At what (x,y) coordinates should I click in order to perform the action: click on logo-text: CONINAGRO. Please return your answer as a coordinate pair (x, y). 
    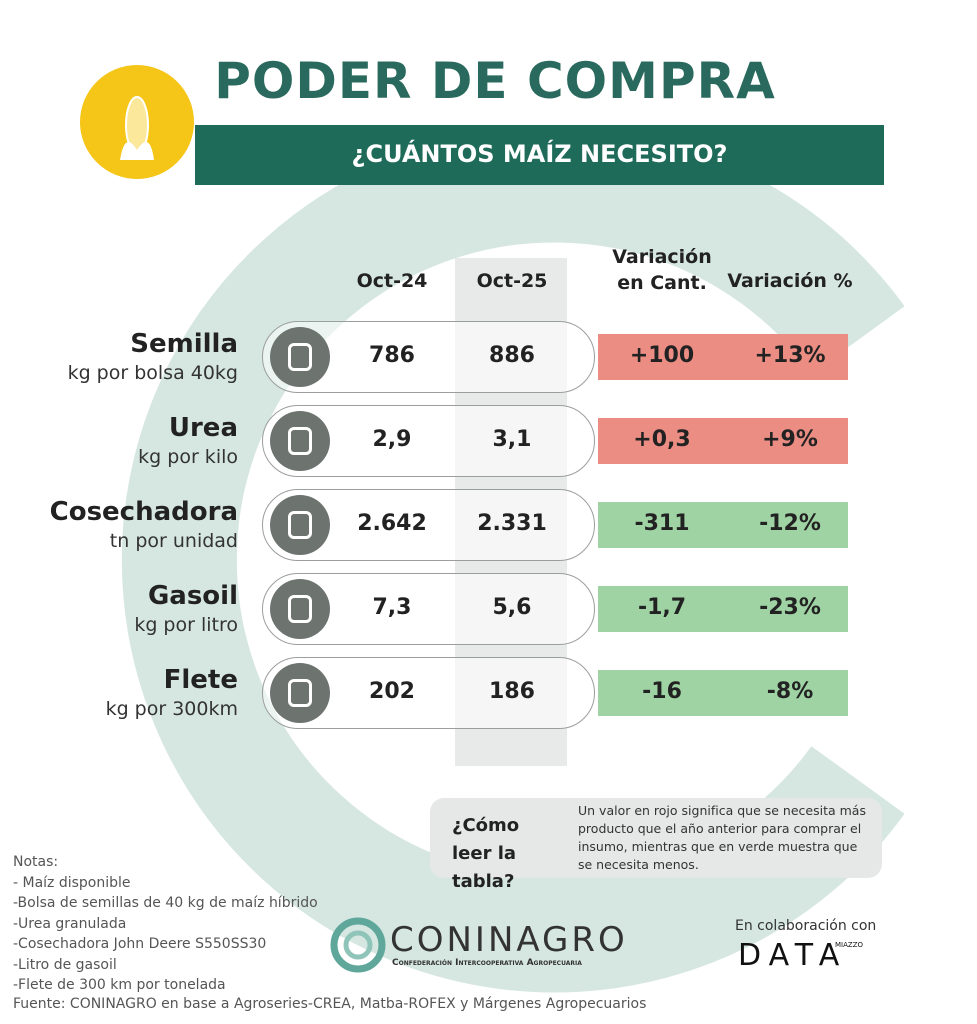
    Looking at the image, I should click on (509, 940).